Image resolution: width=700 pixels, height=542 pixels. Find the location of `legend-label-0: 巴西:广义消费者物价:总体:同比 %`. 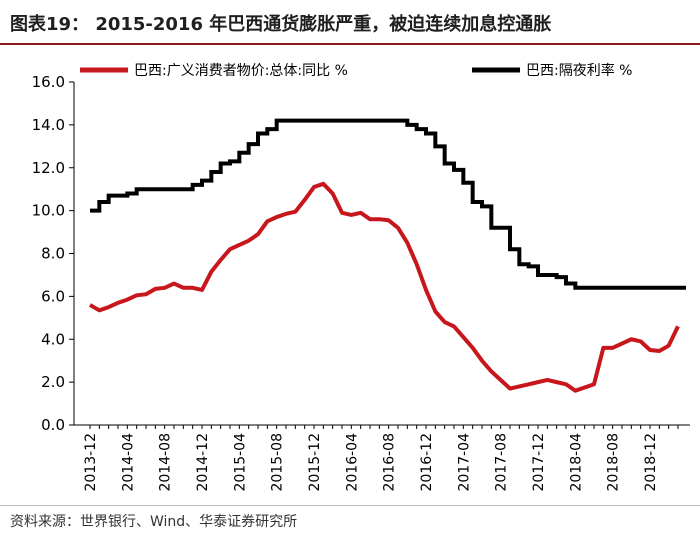

legend-label-0: 巴西:广义消费者物价:总体:同比 % is located at coordinates (241, 71).